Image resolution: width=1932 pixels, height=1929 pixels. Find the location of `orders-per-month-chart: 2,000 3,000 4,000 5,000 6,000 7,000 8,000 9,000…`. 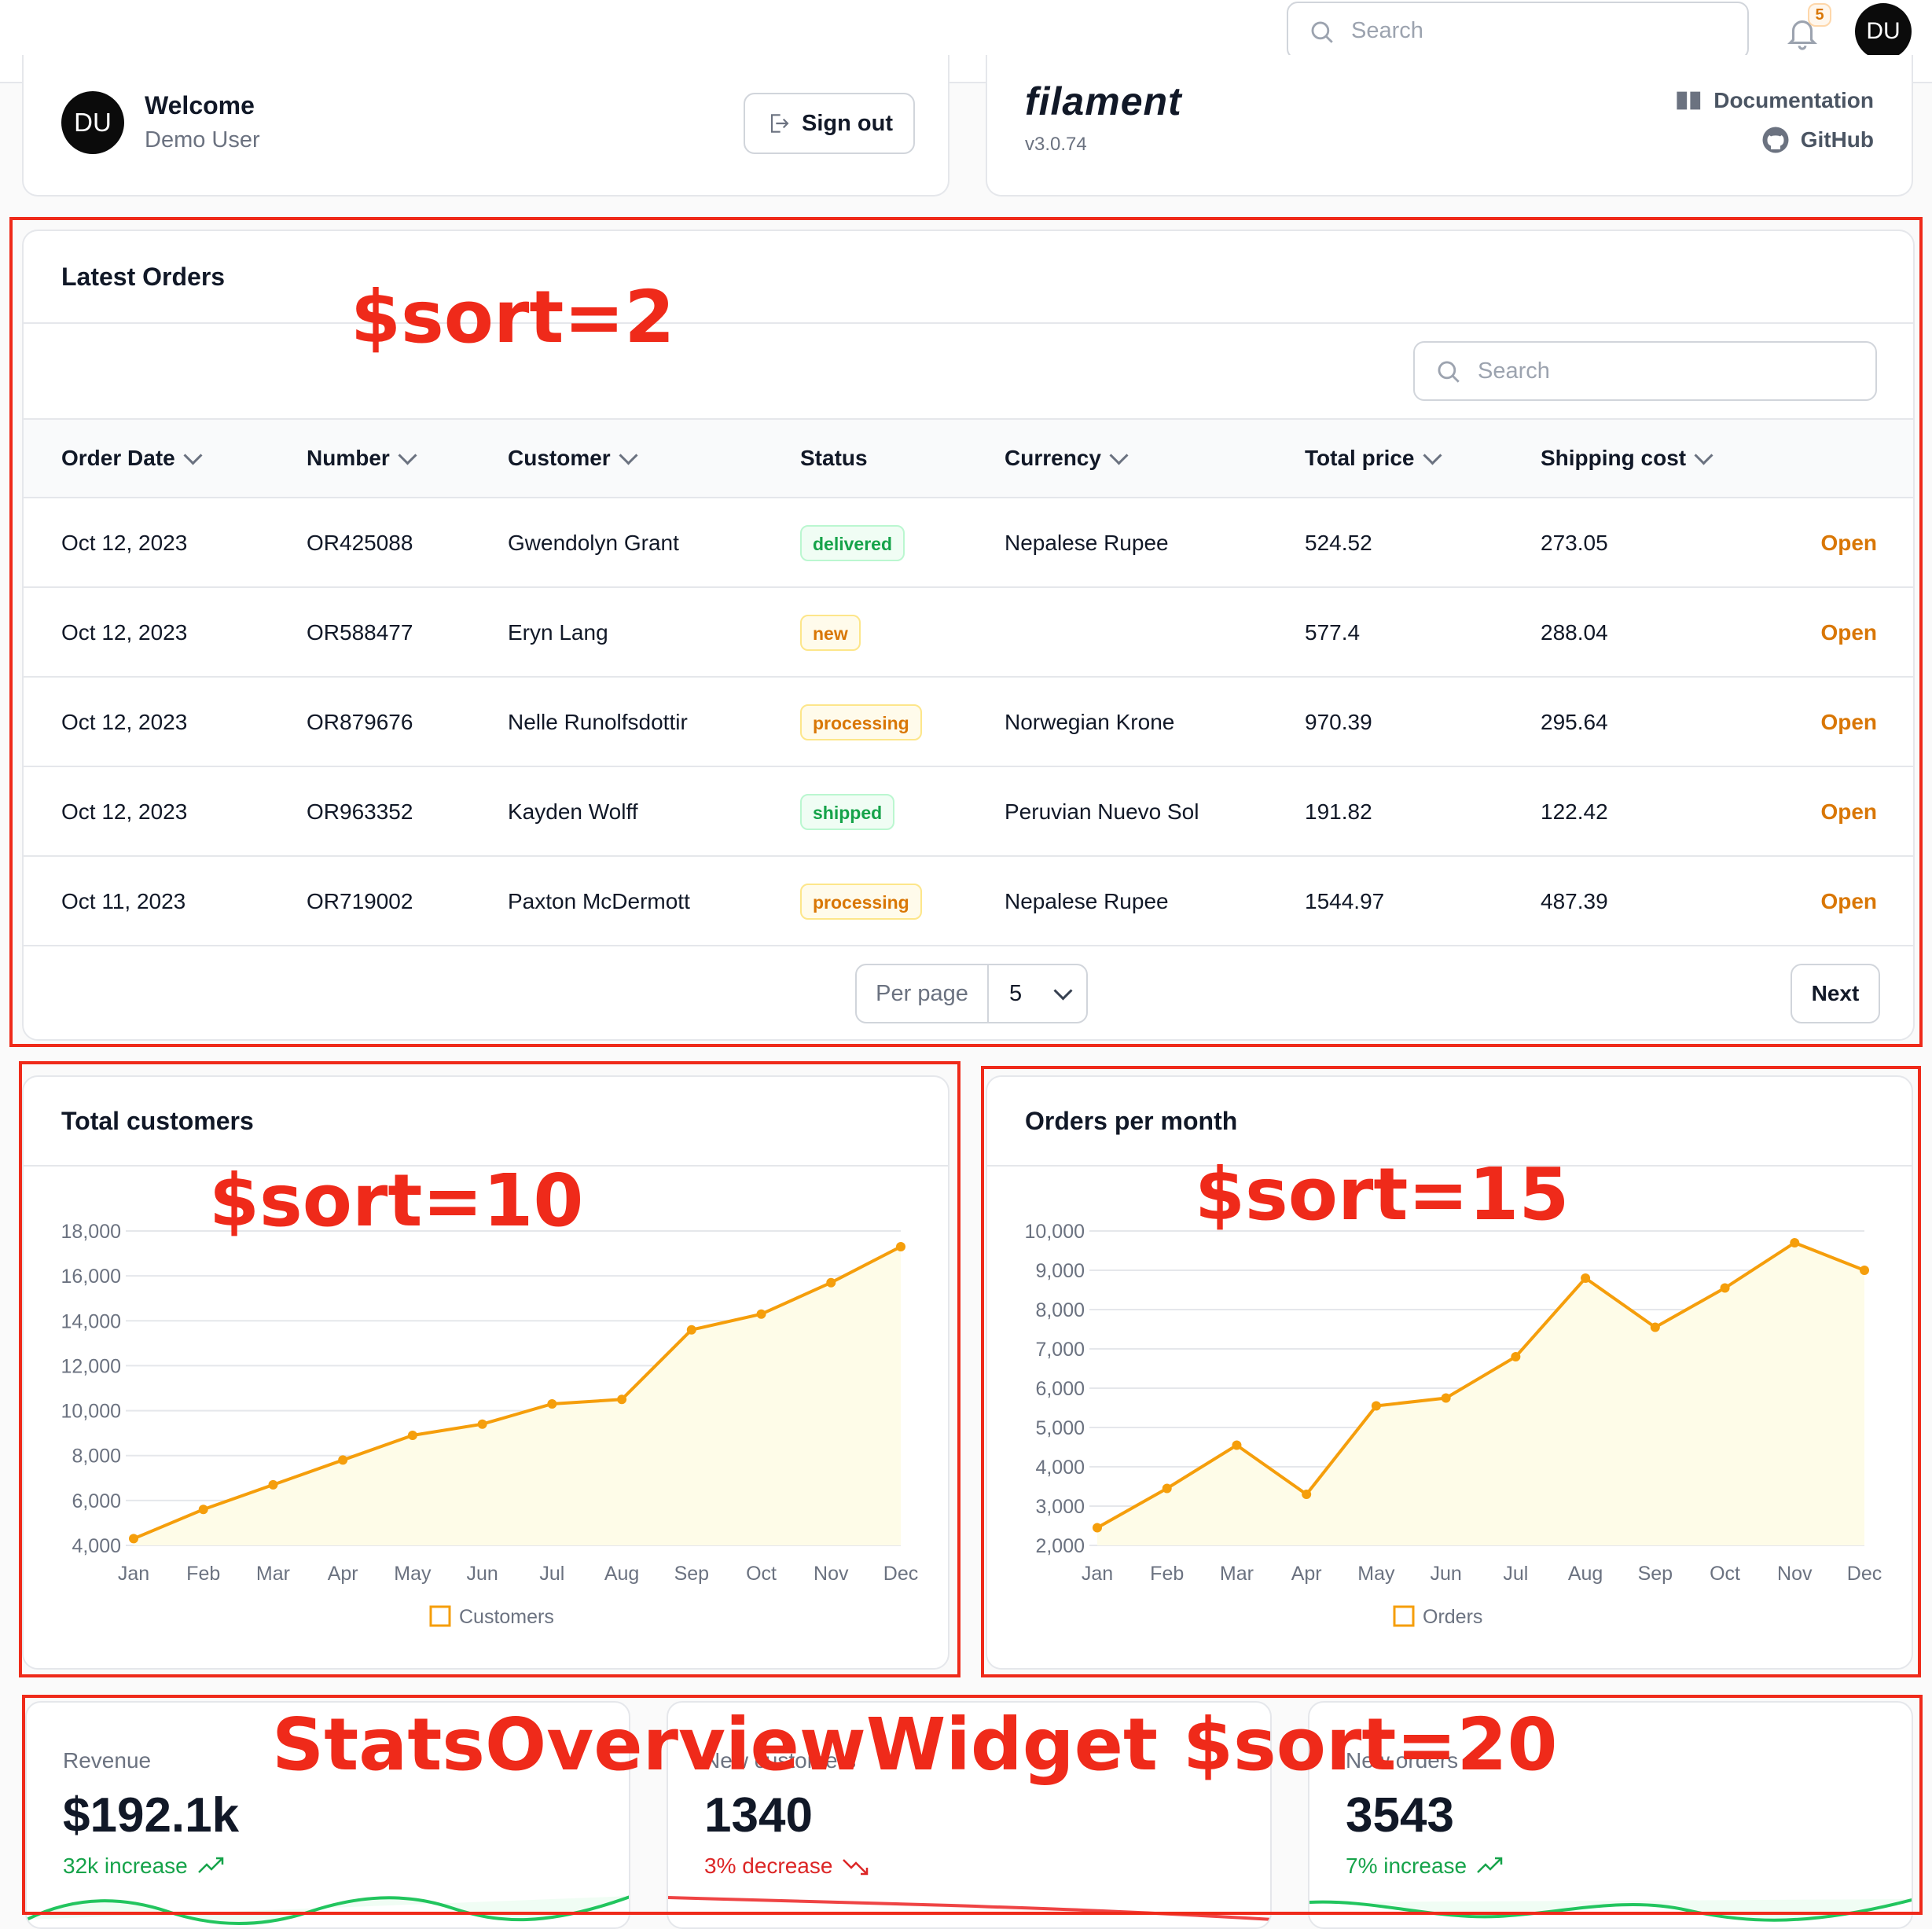

orders-per-month-chart: 2,000 3,000 4,000 5,000 6,000 7,000 8,000 9,000… is located at coordinates (1453, 1425).